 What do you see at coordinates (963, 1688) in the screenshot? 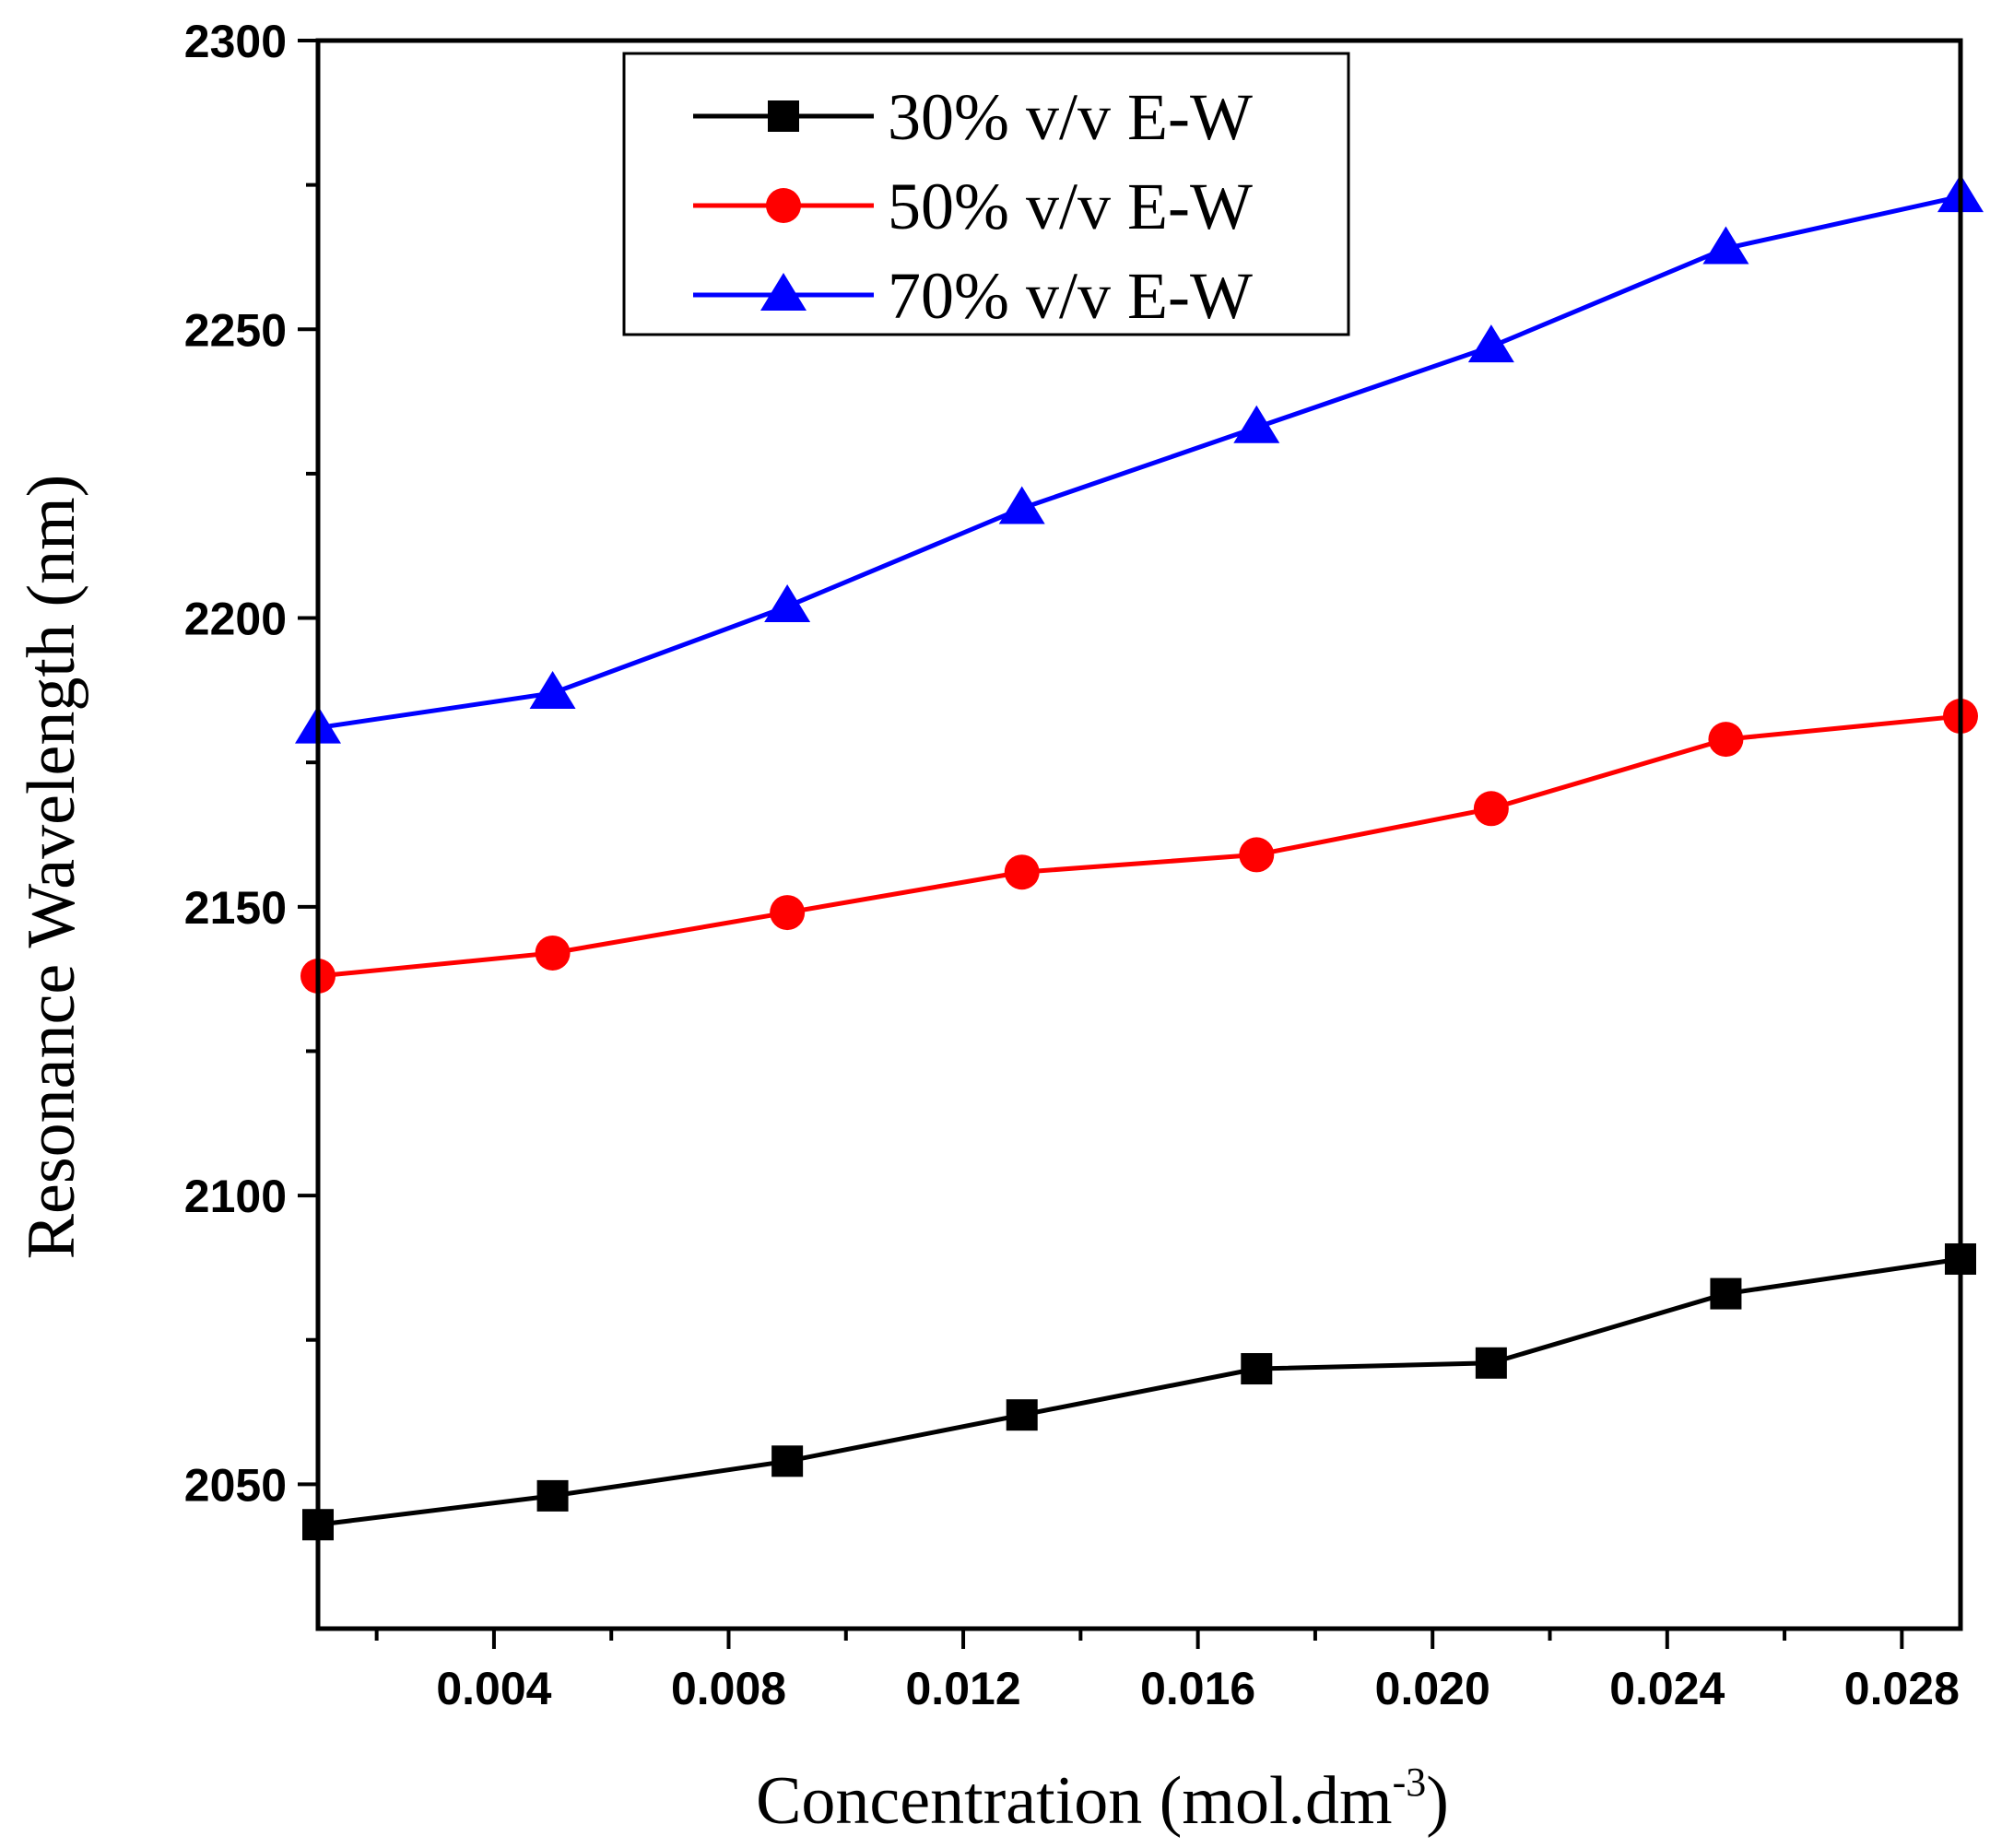
I see `x-tick-label: 0.012` at bounding box center [963, 1688].